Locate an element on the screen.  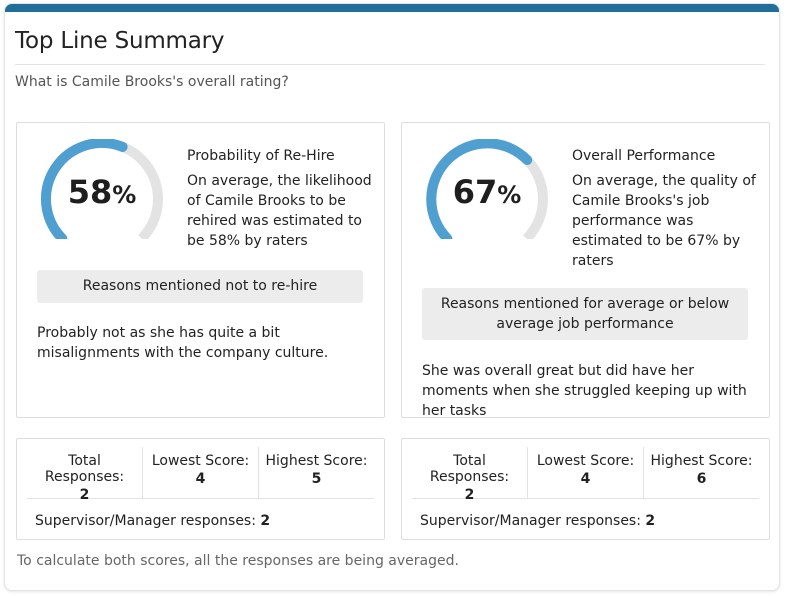
stat-value: 5 is located at coordinates (316, 479).